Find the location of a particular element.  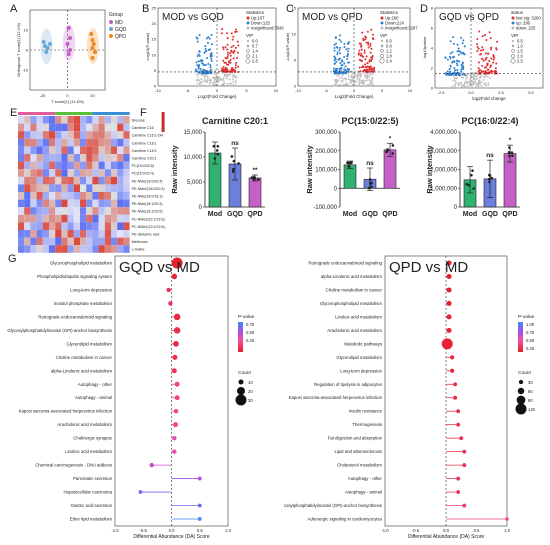

da-plot-title: GQD vs MD is located at coordinates (159, 267).